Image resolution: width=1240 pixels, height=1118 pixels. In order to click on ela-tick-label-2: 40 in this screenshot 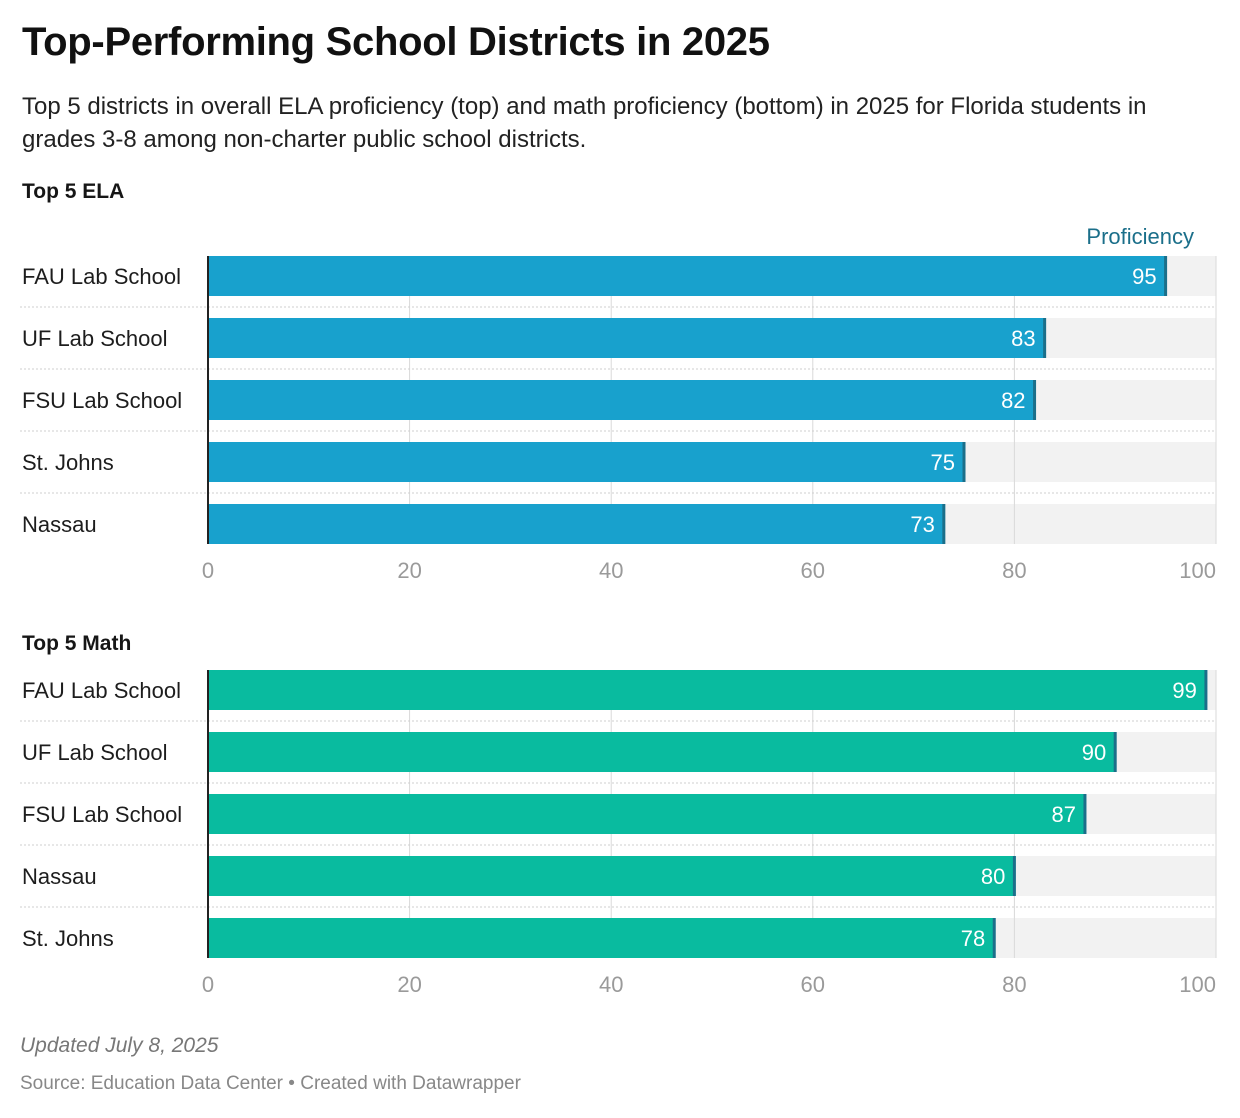, I will do `click(611, 570)`.